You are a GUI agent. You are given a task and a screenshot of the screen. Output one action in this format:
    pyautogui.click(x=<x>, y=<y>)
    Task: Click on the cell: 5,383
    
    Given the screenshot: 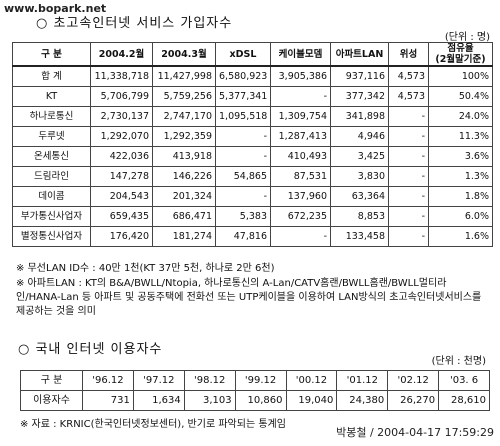 What is the action you would take?
    pyautogui.click(x=243, y=216)
    